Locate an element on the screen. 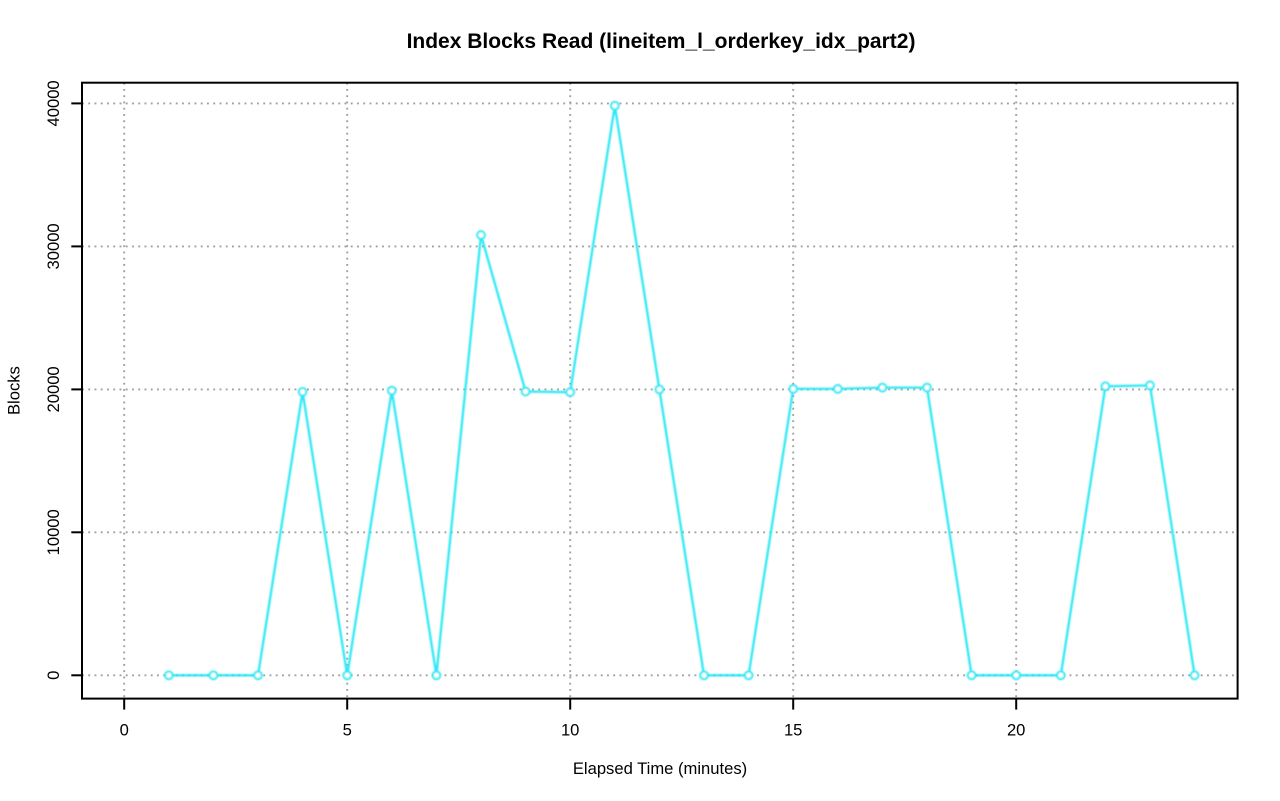 This screenshot has width=1280, height=801. svg-text: 10000 is located at coordinates (53, 532).